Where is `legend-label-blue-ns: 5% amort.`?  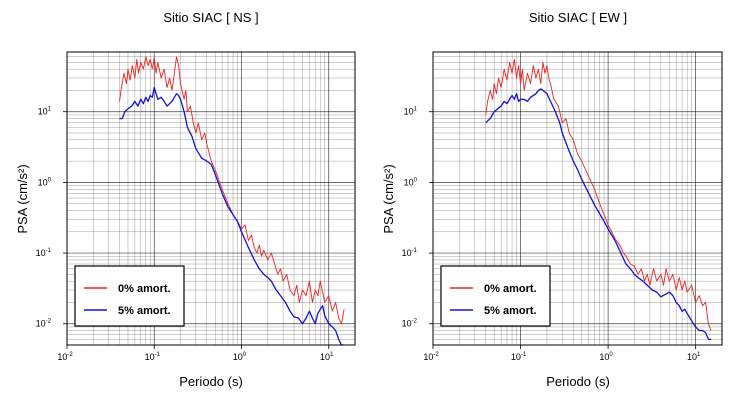 legend-label-blue-ns: 5% amort. is located at coordinates (144, 311).